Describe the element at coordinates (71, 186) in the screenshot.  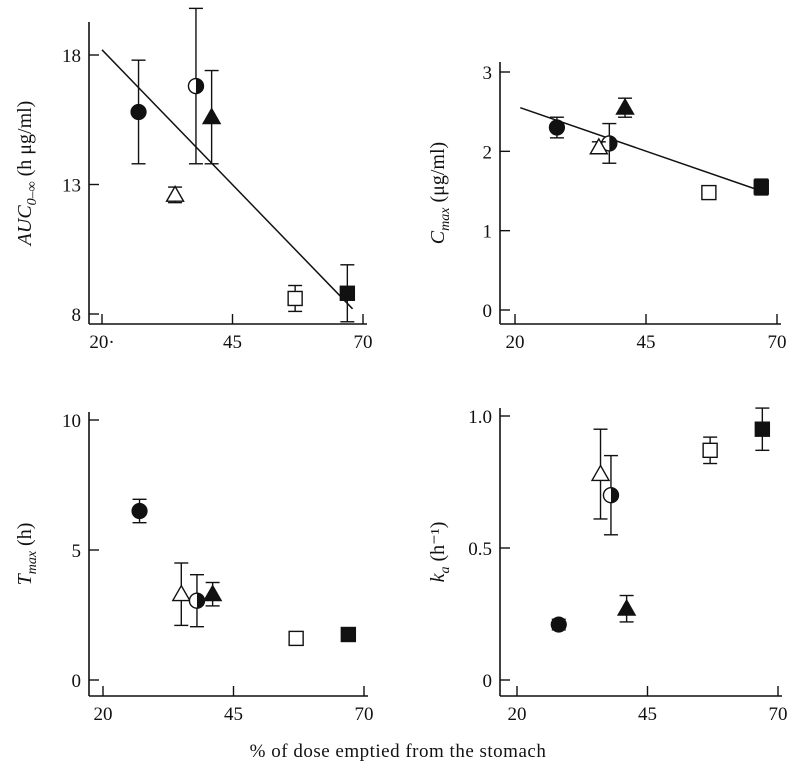
I see `y-tick-label: 13` at that location.